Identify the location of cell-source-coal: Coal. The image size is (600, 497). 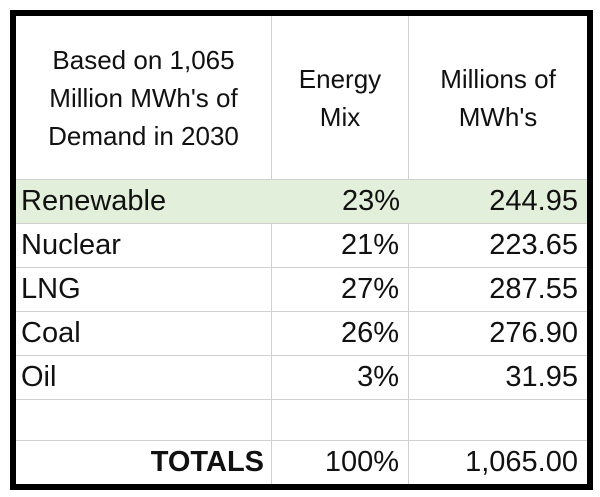
(144, 333).